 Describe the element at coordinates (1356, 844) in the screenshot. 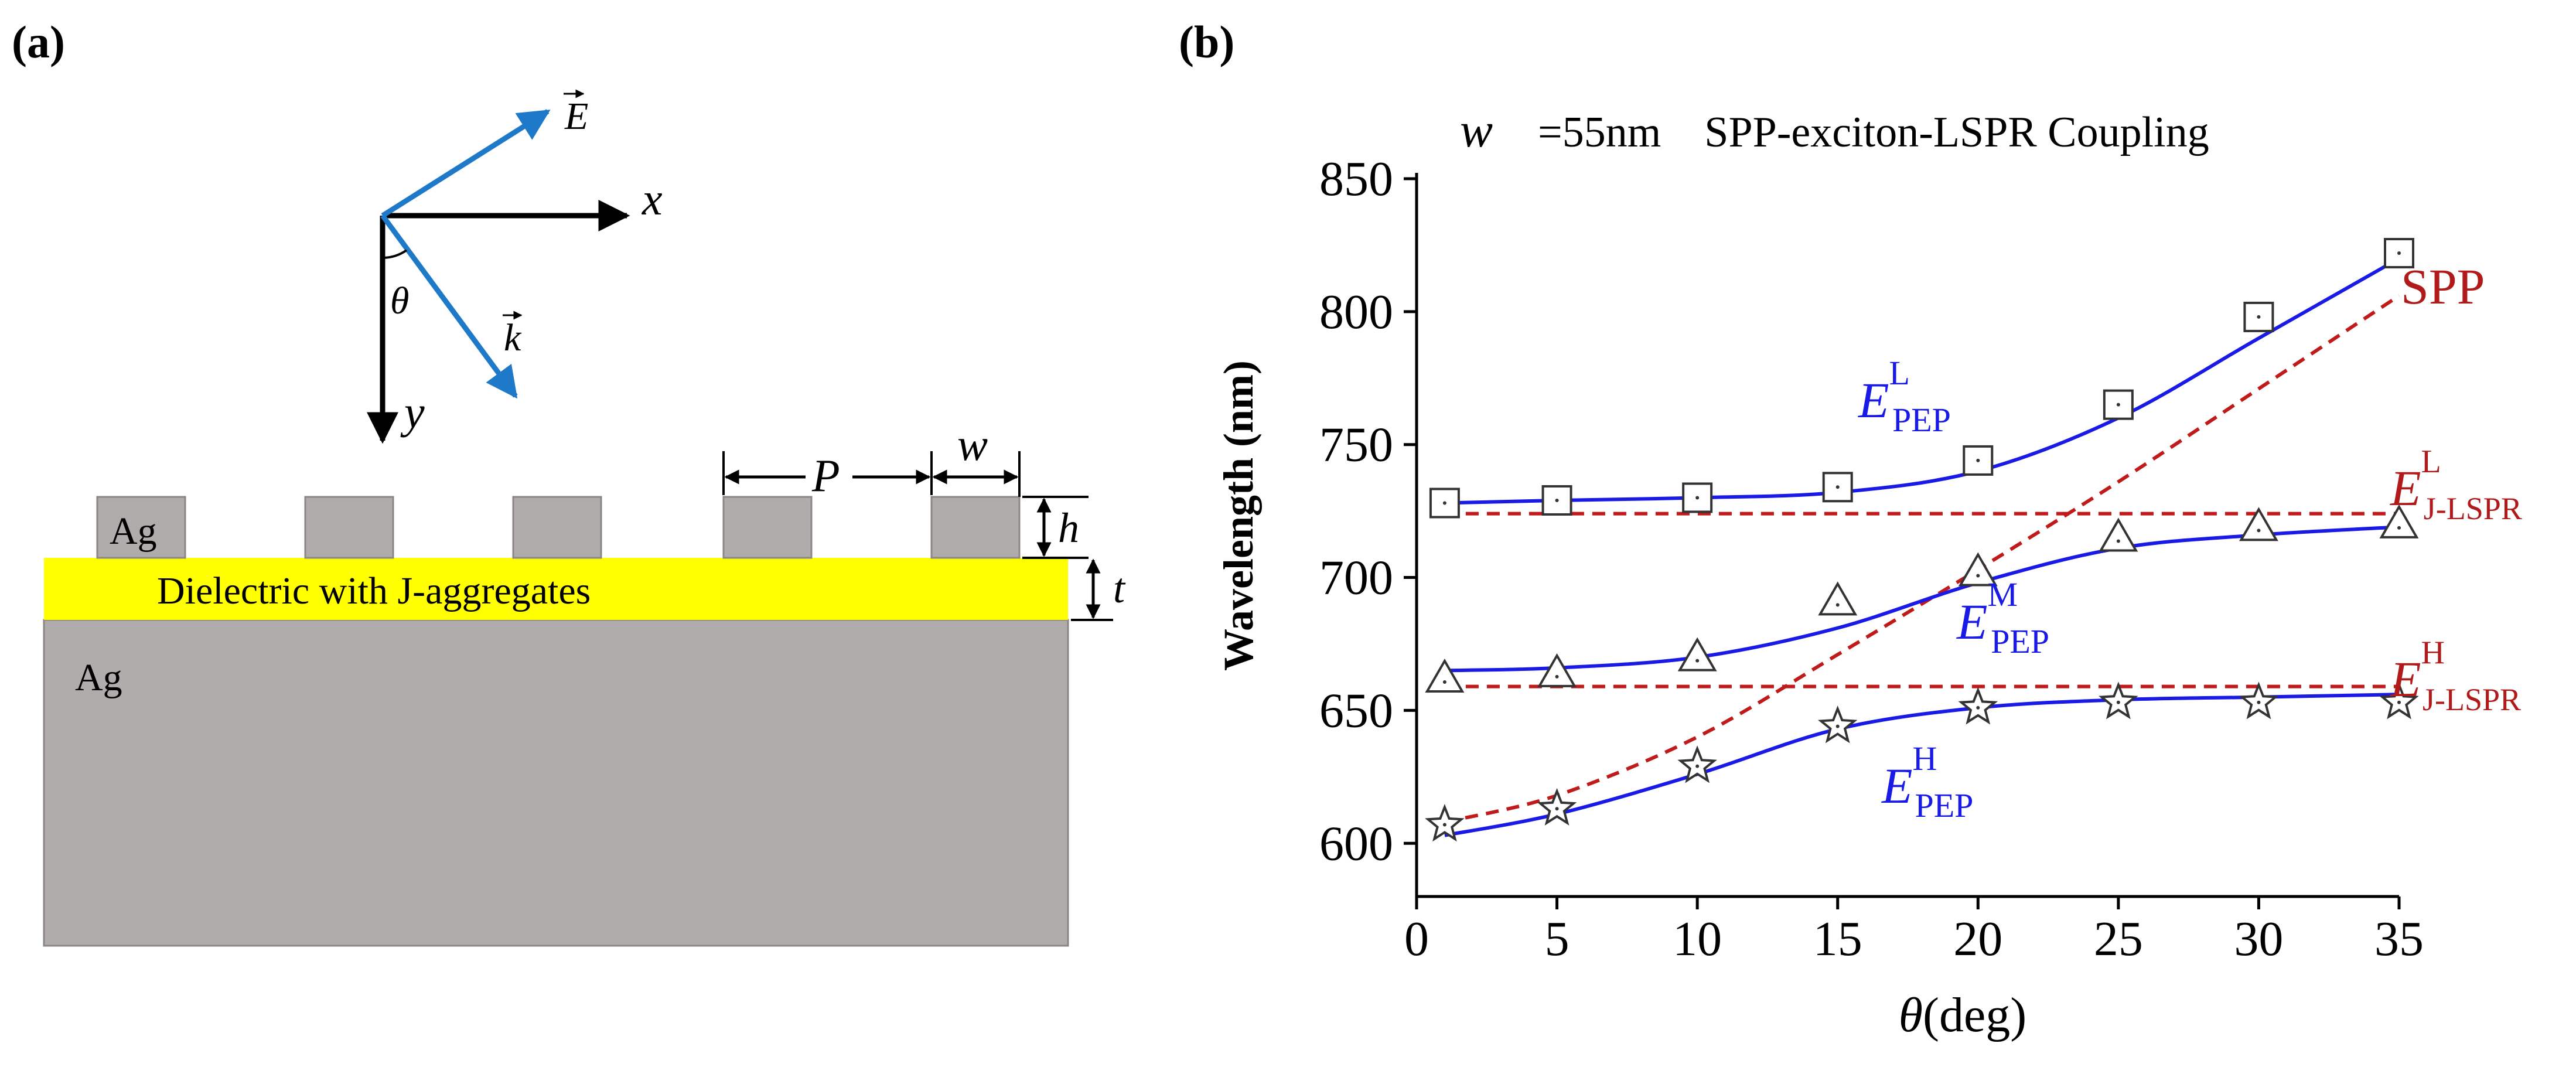

I see `y-tick-label: 600` at that location.